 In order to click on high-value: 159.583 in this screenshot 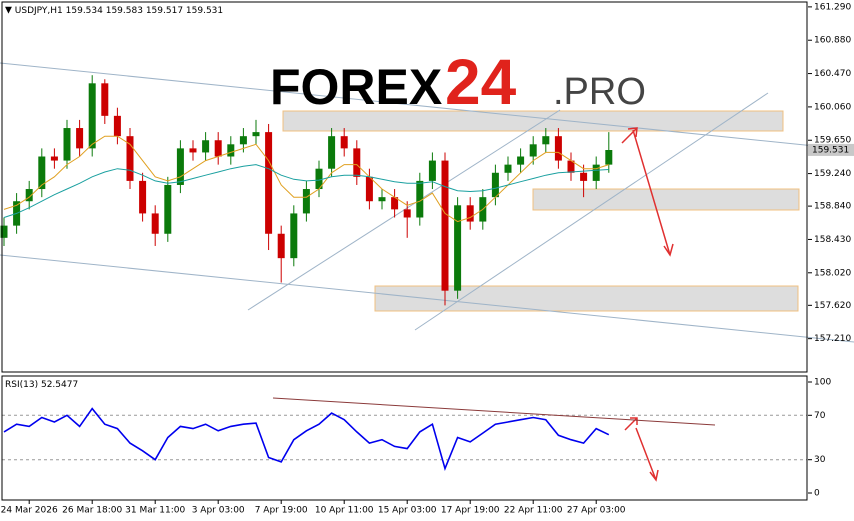, I will do `click(124, 11)`.